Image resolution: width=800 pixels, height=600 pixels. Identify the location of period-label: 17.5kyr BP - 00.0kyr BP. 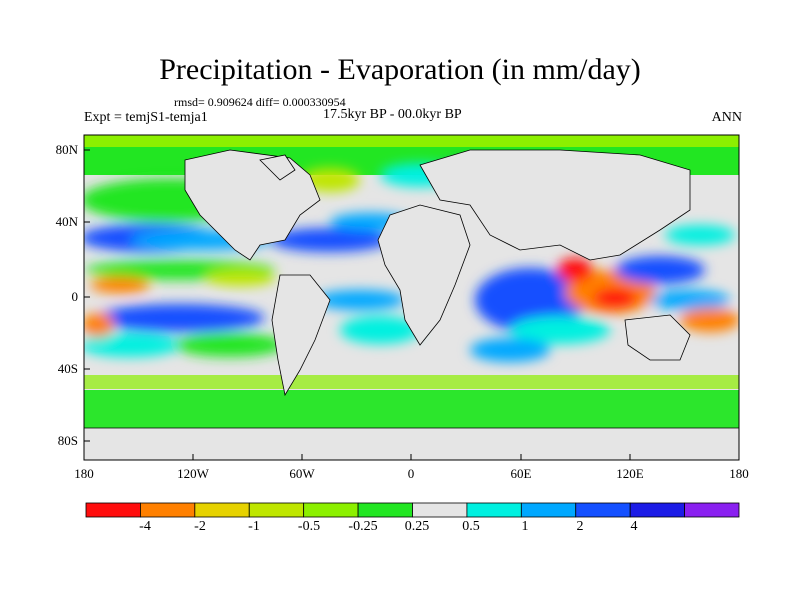
(392, 114).